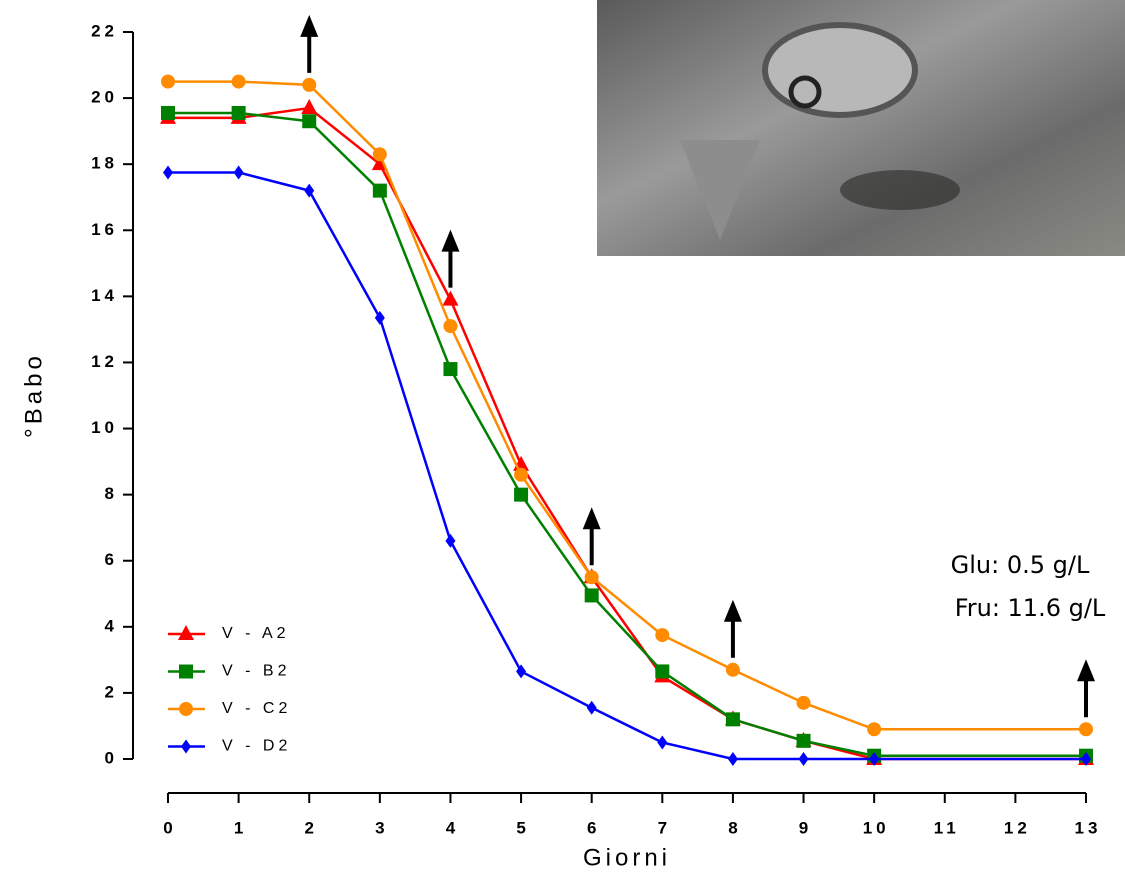 Image resolution: width=1125 pixels, height=884 pixels. What do you see at coordinates (381, 827) in the screenshot?
I see `x-tick-label: 3` at bounding box center [381, 827].